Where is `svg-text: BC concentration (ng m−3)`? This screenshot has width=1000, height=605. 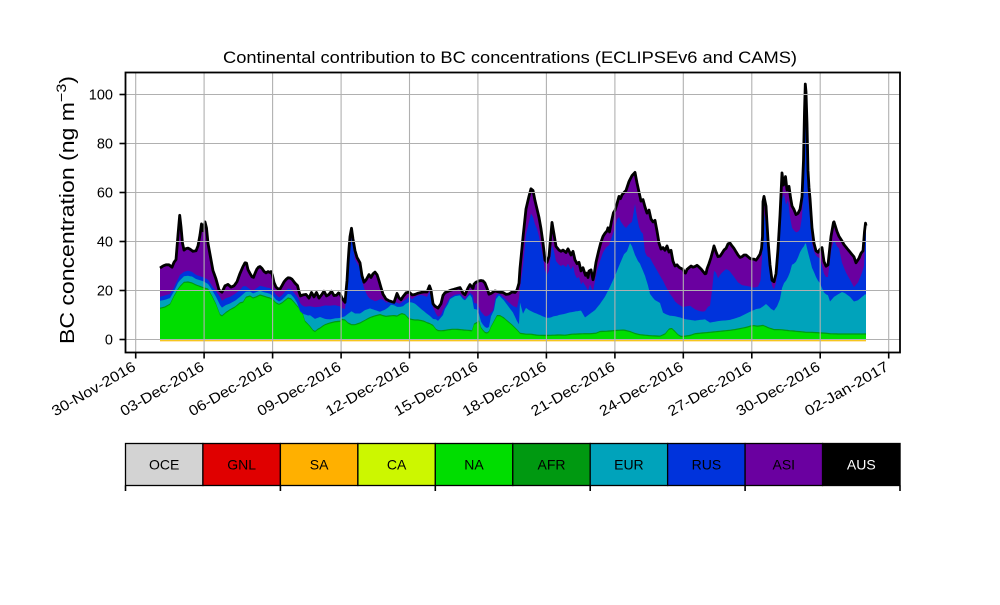
svg-text: BC concentration (ng m−3) is located at coordinates (66, 210).